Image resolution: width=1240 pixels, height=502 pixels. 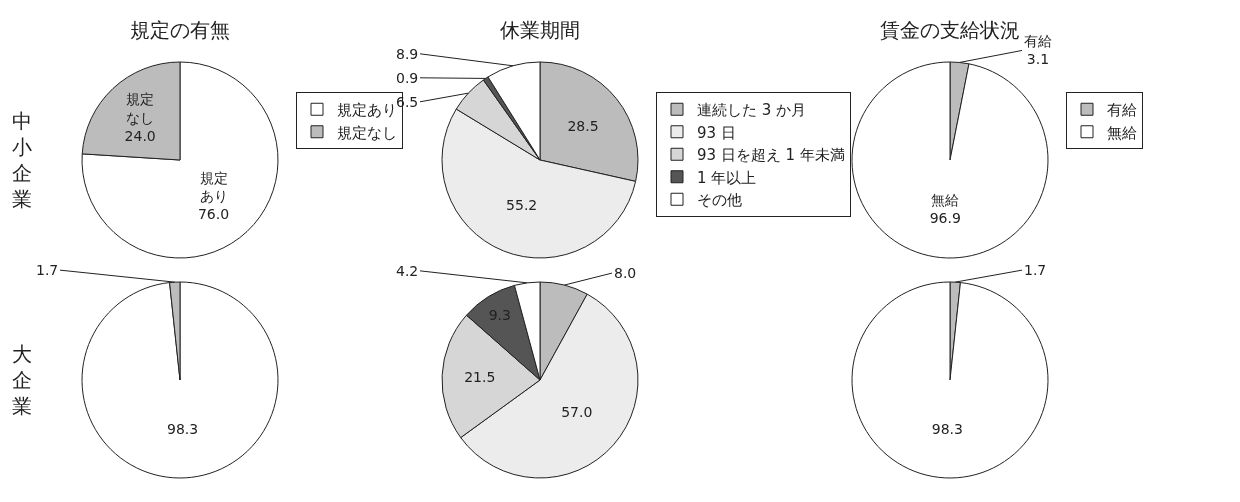 I want to click on data-label: 0.9, so click(x=407, y=78).